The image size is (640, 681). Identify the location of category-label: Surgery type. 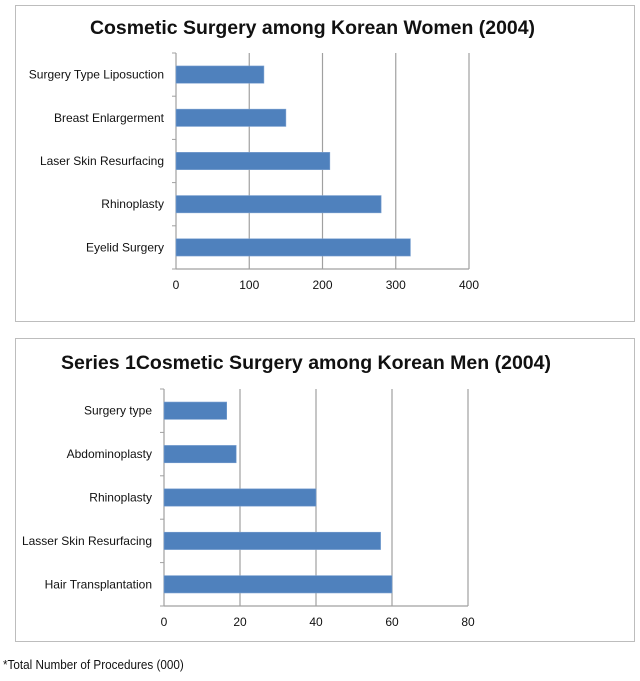
(118, 411).